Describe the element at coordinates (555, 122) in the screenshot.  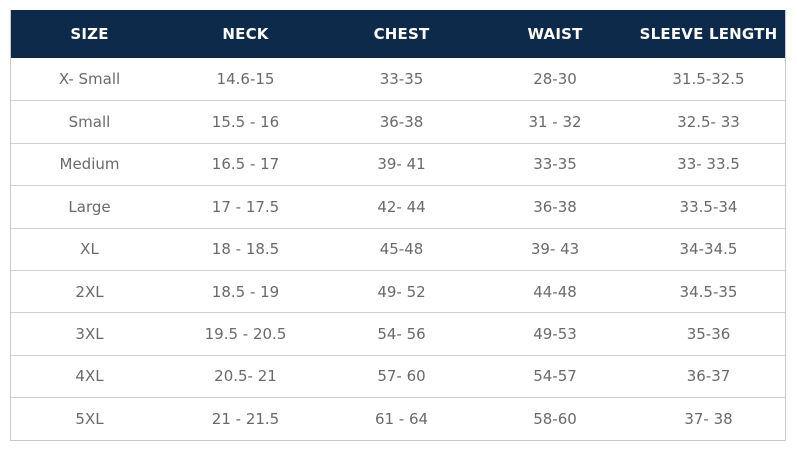
I see `cell-waist: 31 - 32` at that location.